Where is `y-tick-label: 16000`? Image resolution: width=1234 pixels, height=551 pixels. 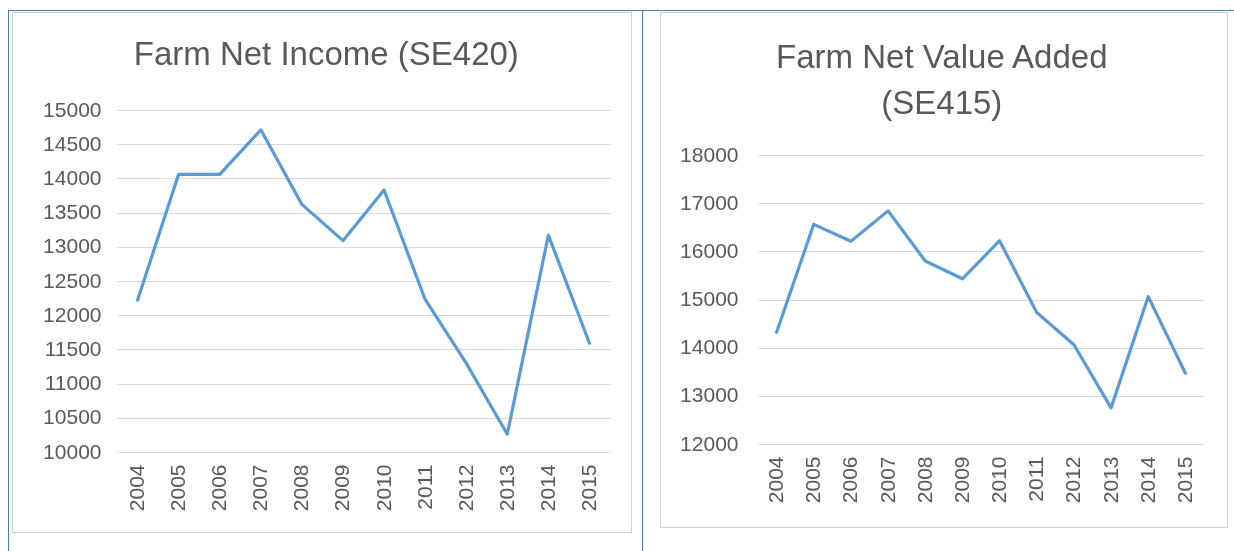
y-tick-label: 16000 is located at coordinates (709, 250).